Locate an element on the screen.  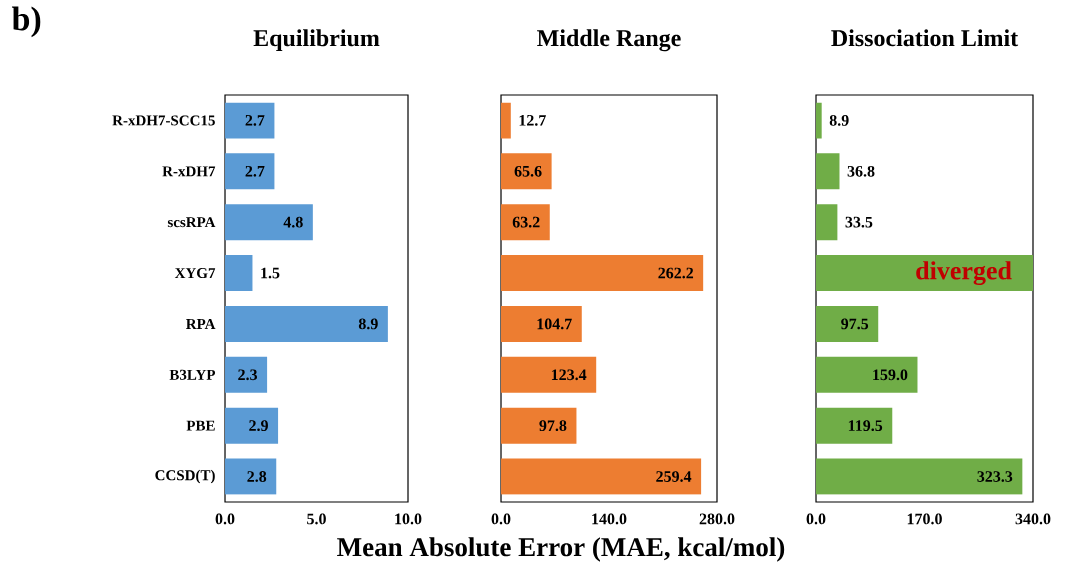
data-label: 1.5 is located at coordinates (270, 273).